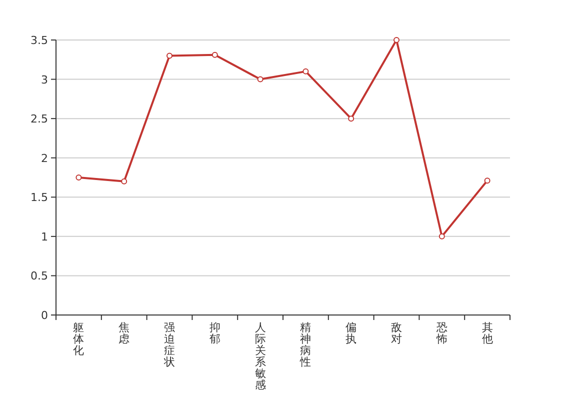 The height and width of the screenshot is (400, 567). I want to click on x-tick-label: 其他, so click(487, 333).